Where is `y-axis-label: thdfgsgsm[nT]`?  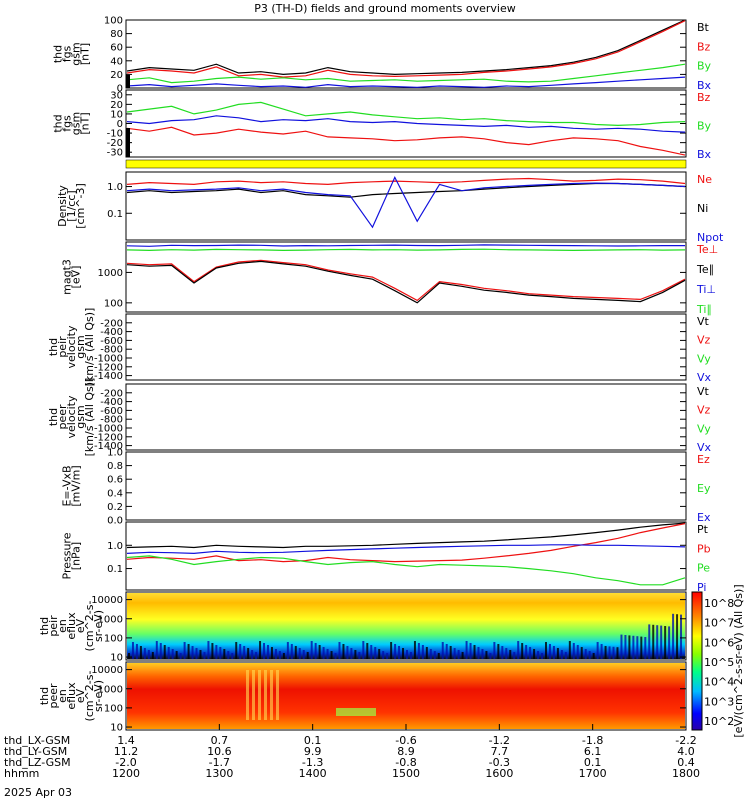 y-axis-label: thdfgsgsm[nT] is located at coordinates (72, 53).